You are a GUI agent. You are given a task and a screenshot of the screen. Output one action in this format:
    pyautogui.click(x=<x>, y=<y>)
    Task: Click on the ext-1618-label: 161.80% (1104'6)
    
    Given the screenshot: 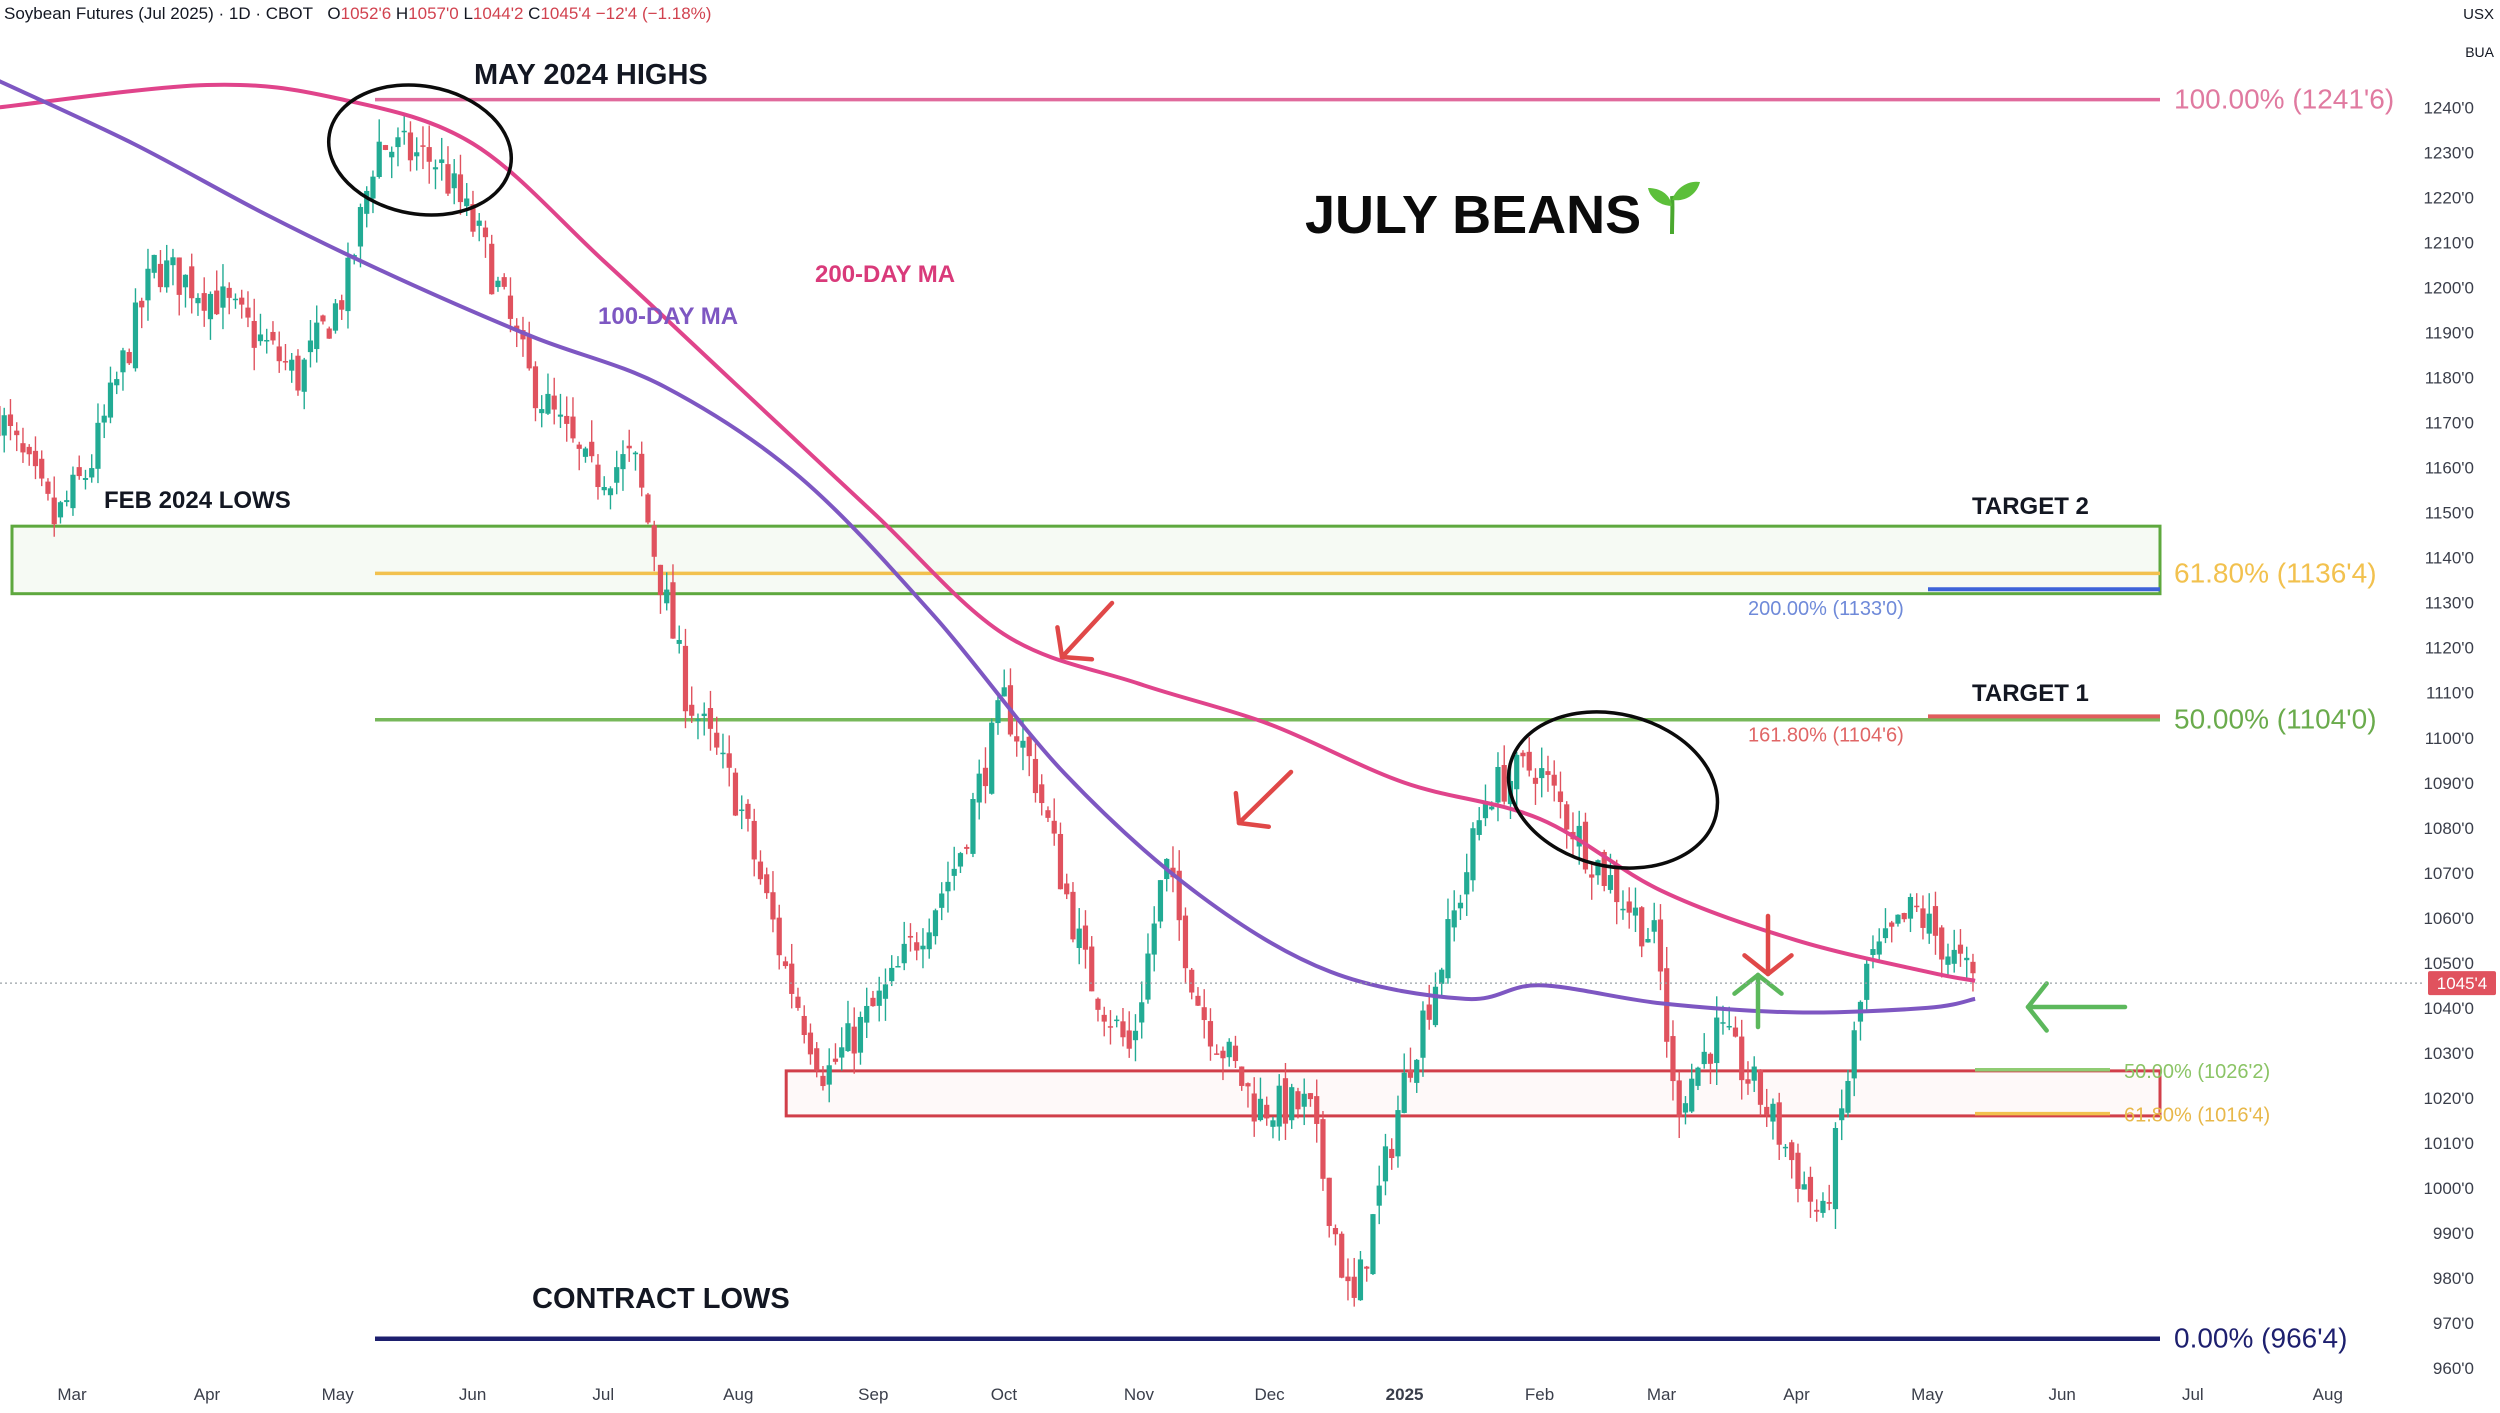 What is the action you would take?
    pyautogui.click(x=1826, y=735)
    